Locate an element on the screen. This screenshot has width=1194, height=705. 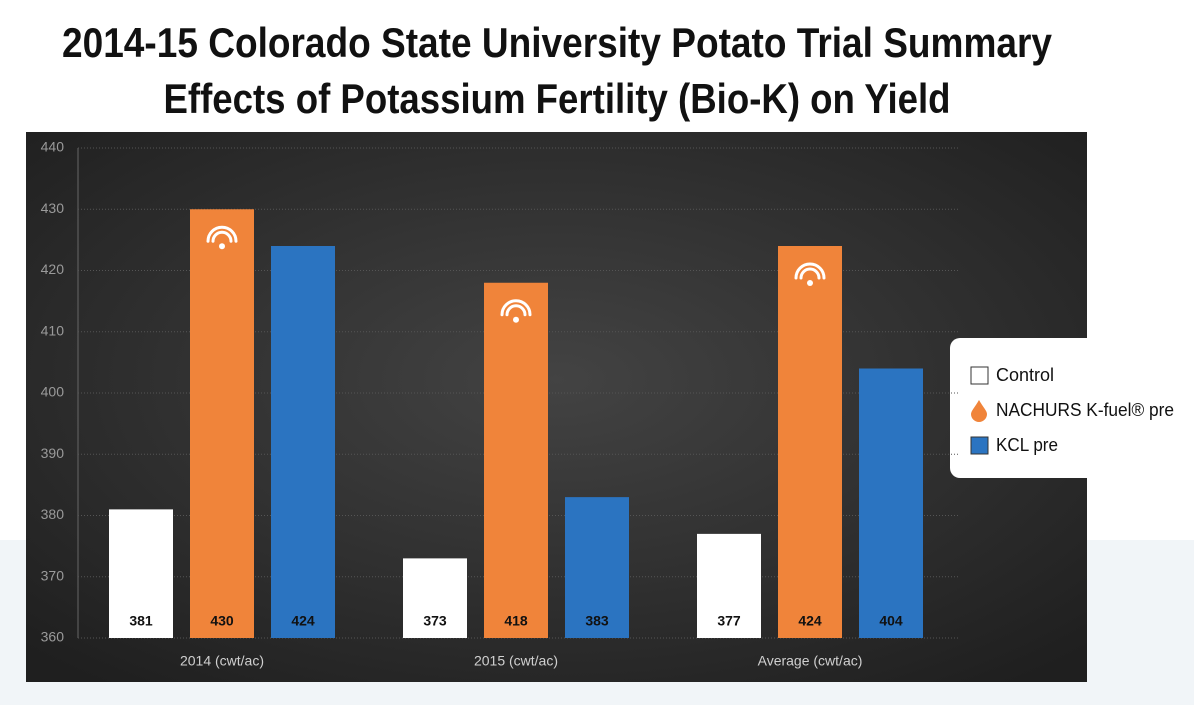
legend-label: NACHURS K-fuel® pre is located at coordinates (1085, 410).